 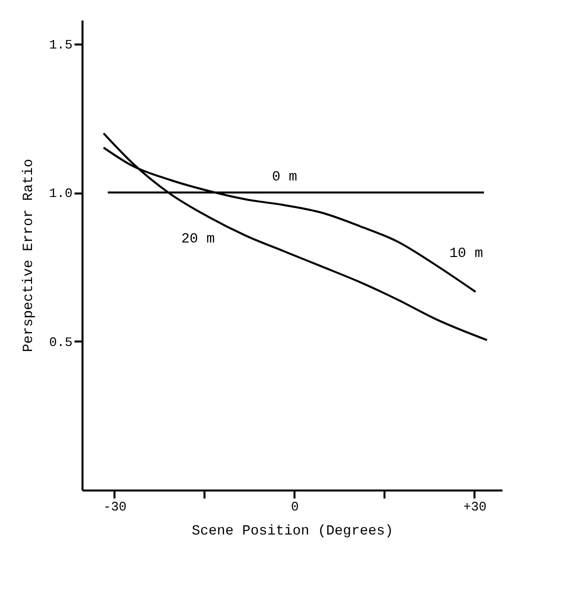 I want to click on x-tick-label: 0, so click(x=294, y=507).